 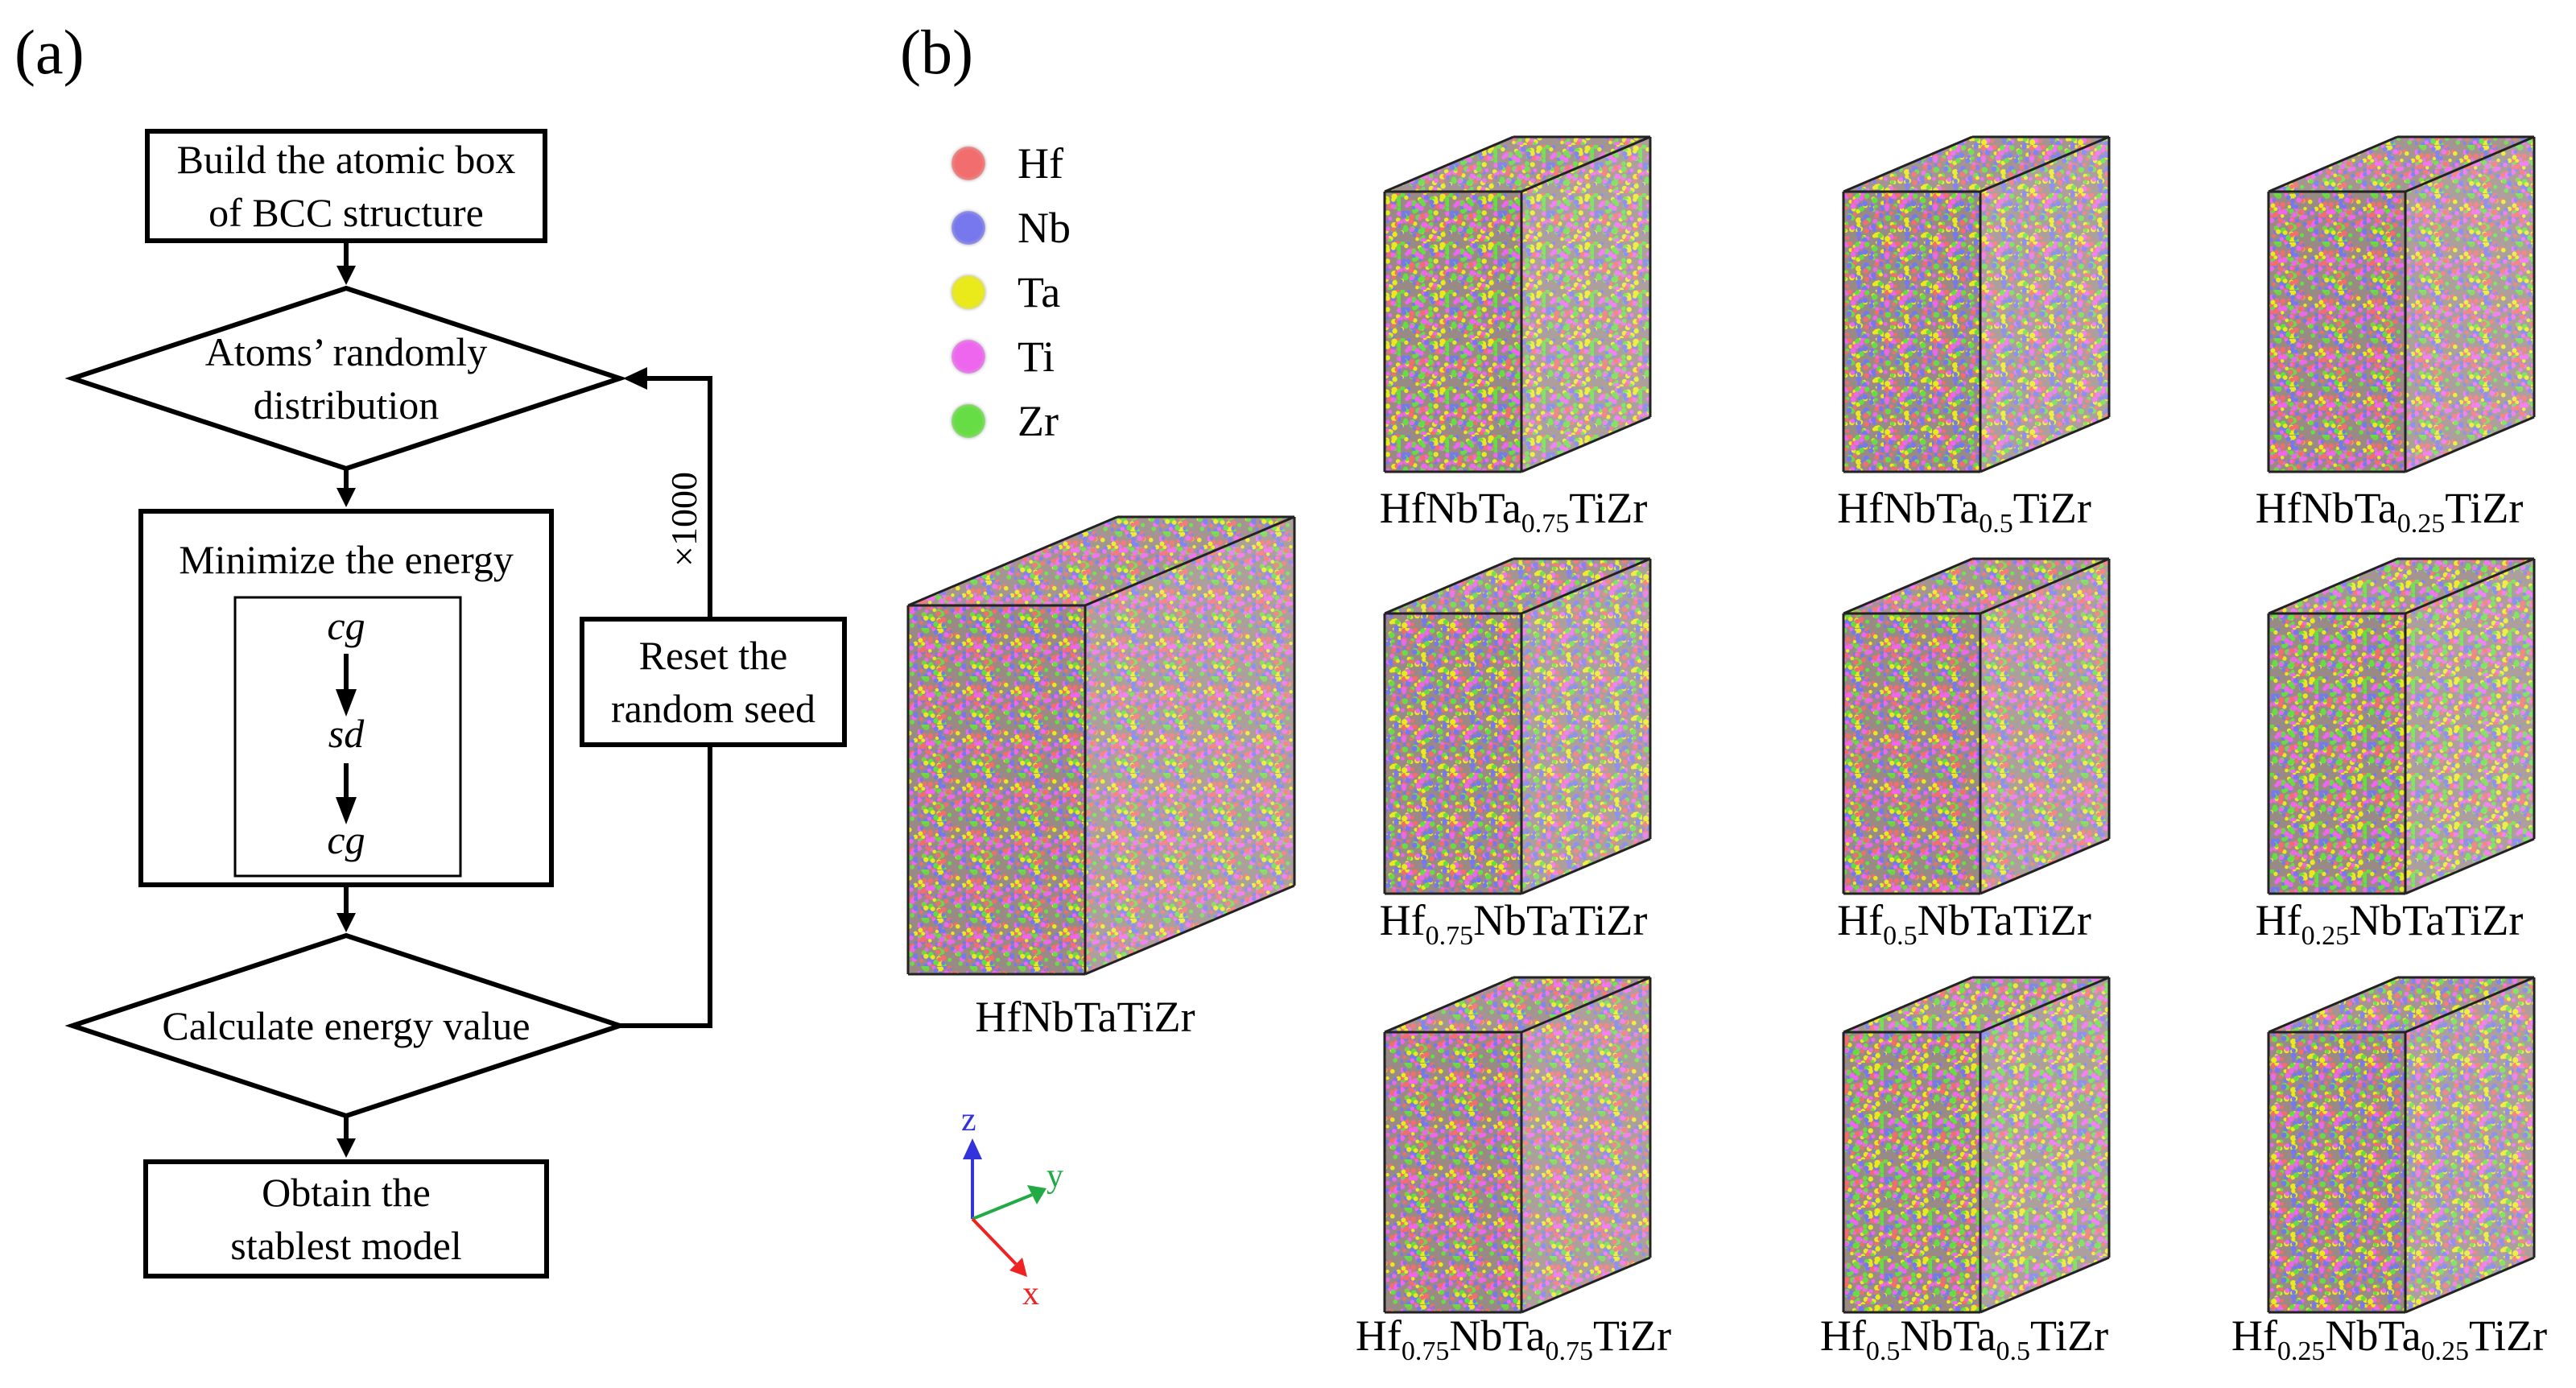 I want to click on model-label: HfNbTa0.5TiZr, so click(x=1964, y=511).